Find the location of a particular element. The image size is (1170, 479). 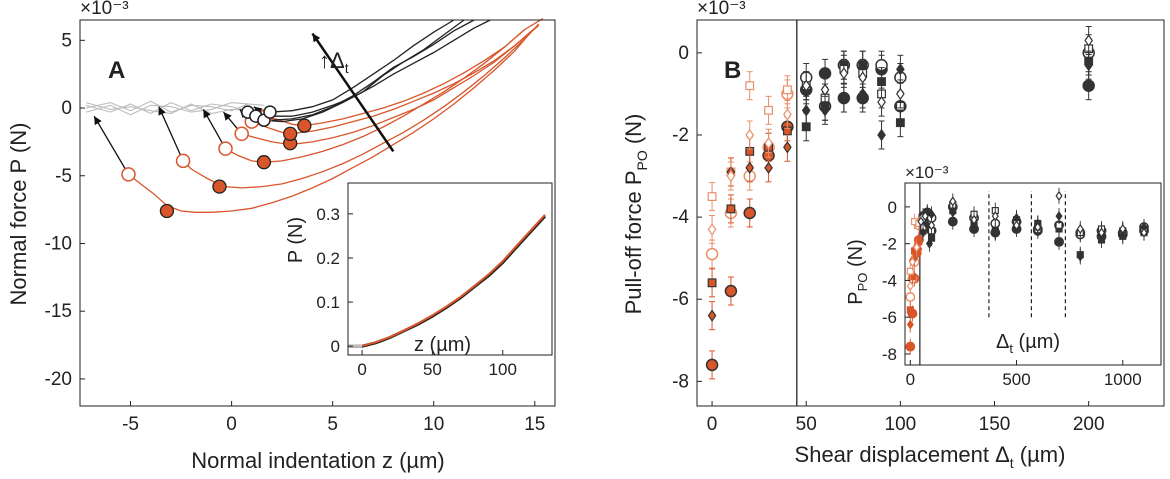

panel-b-y-tick-label: -8 is located at coordinates (680, 381).